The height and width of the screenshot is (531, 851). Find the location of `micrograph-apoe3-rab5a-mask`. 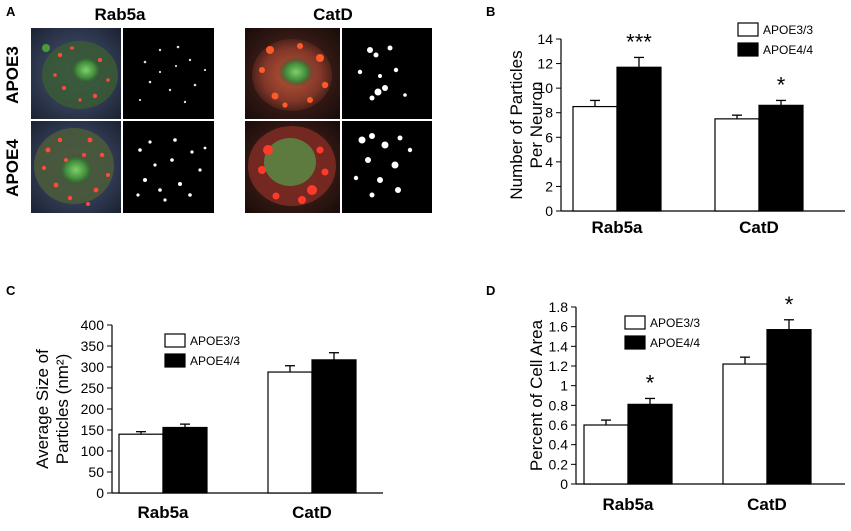

micrograph-apoe3-rab5a-mask is located at coordinates (168, 73).